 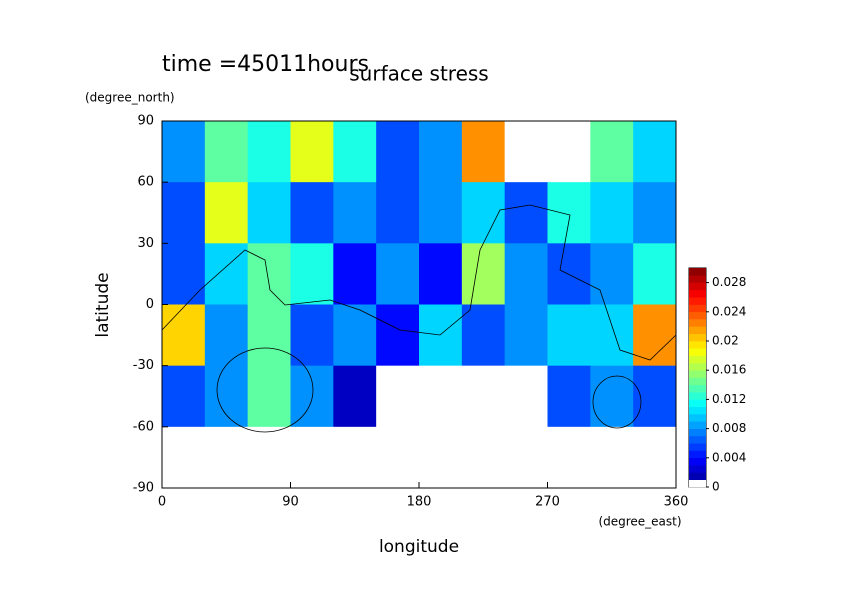 I want to click on colorbar-tick-label: 0.024, so click(x=729, y=311).